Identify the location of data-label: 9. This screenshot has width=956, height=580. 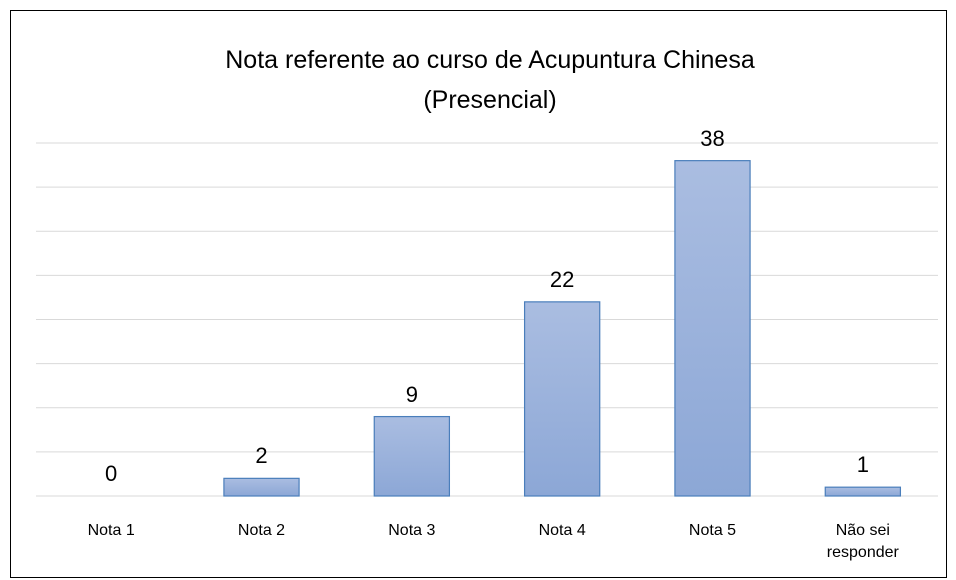
(411, 394).